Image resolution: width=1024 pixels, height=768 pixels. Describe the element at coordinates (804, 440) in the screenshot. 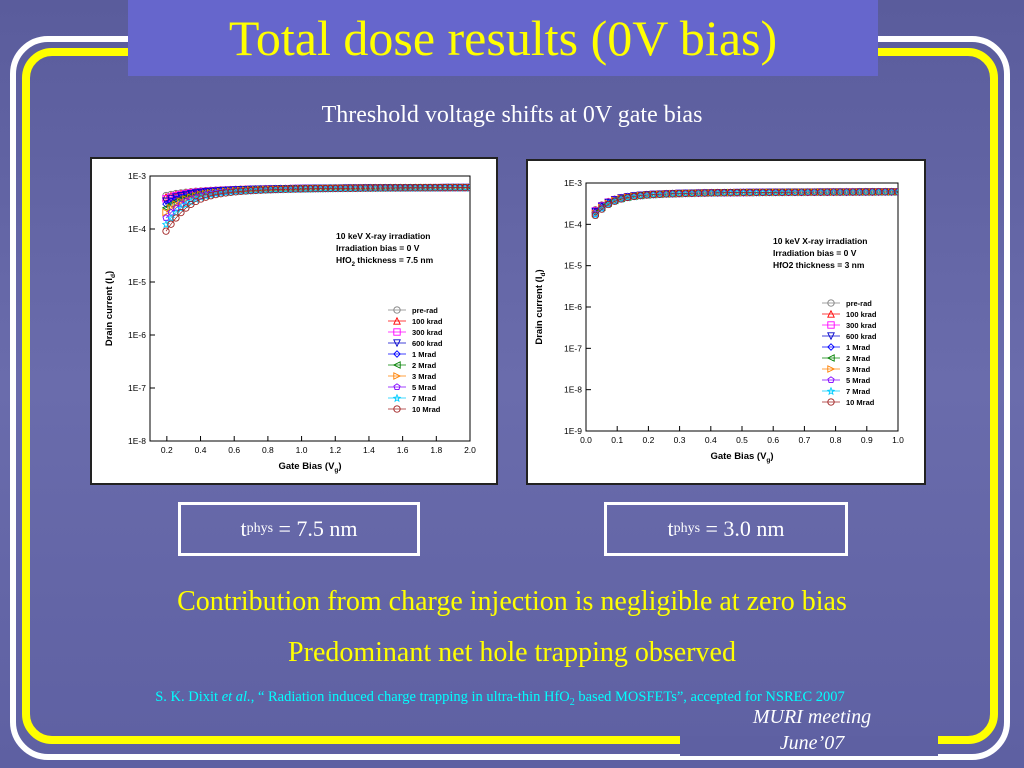

I see `x-tick-label: 0.7` at that location.